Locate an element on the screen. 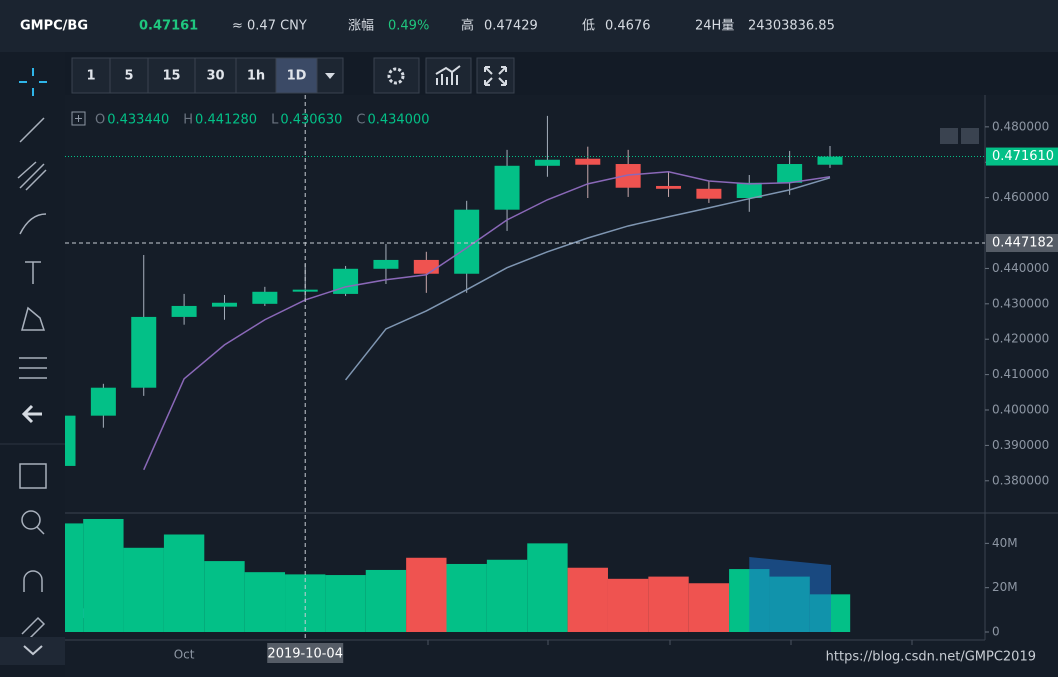  legend-toggle-plus is located at coordinates (78, 118).